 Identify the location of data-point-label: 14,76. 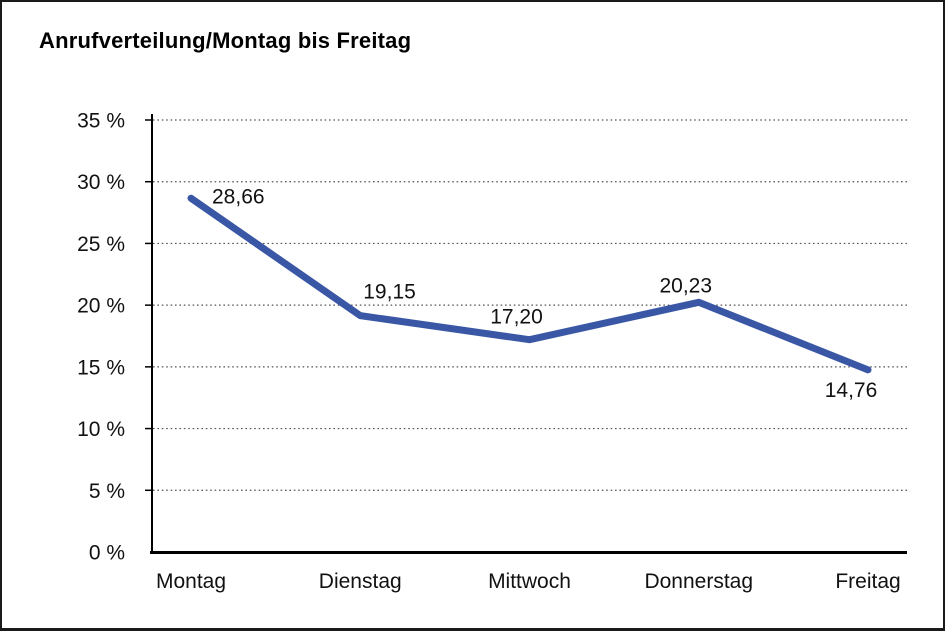
(851, 390).